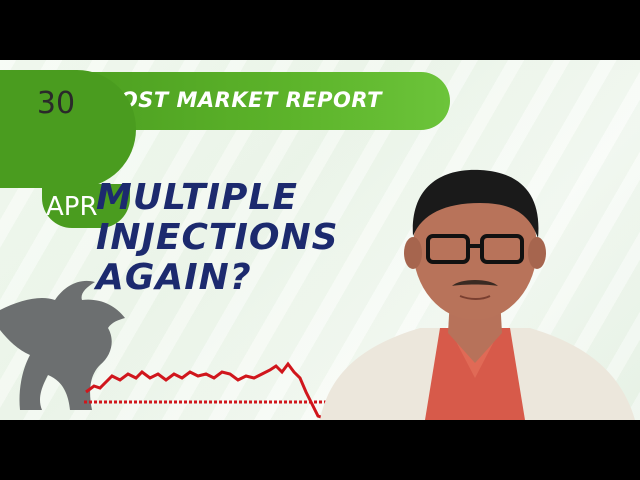 The image size is (640, 480). I want to click on headline-line-1: MULTIPLE, so click(197, 197).